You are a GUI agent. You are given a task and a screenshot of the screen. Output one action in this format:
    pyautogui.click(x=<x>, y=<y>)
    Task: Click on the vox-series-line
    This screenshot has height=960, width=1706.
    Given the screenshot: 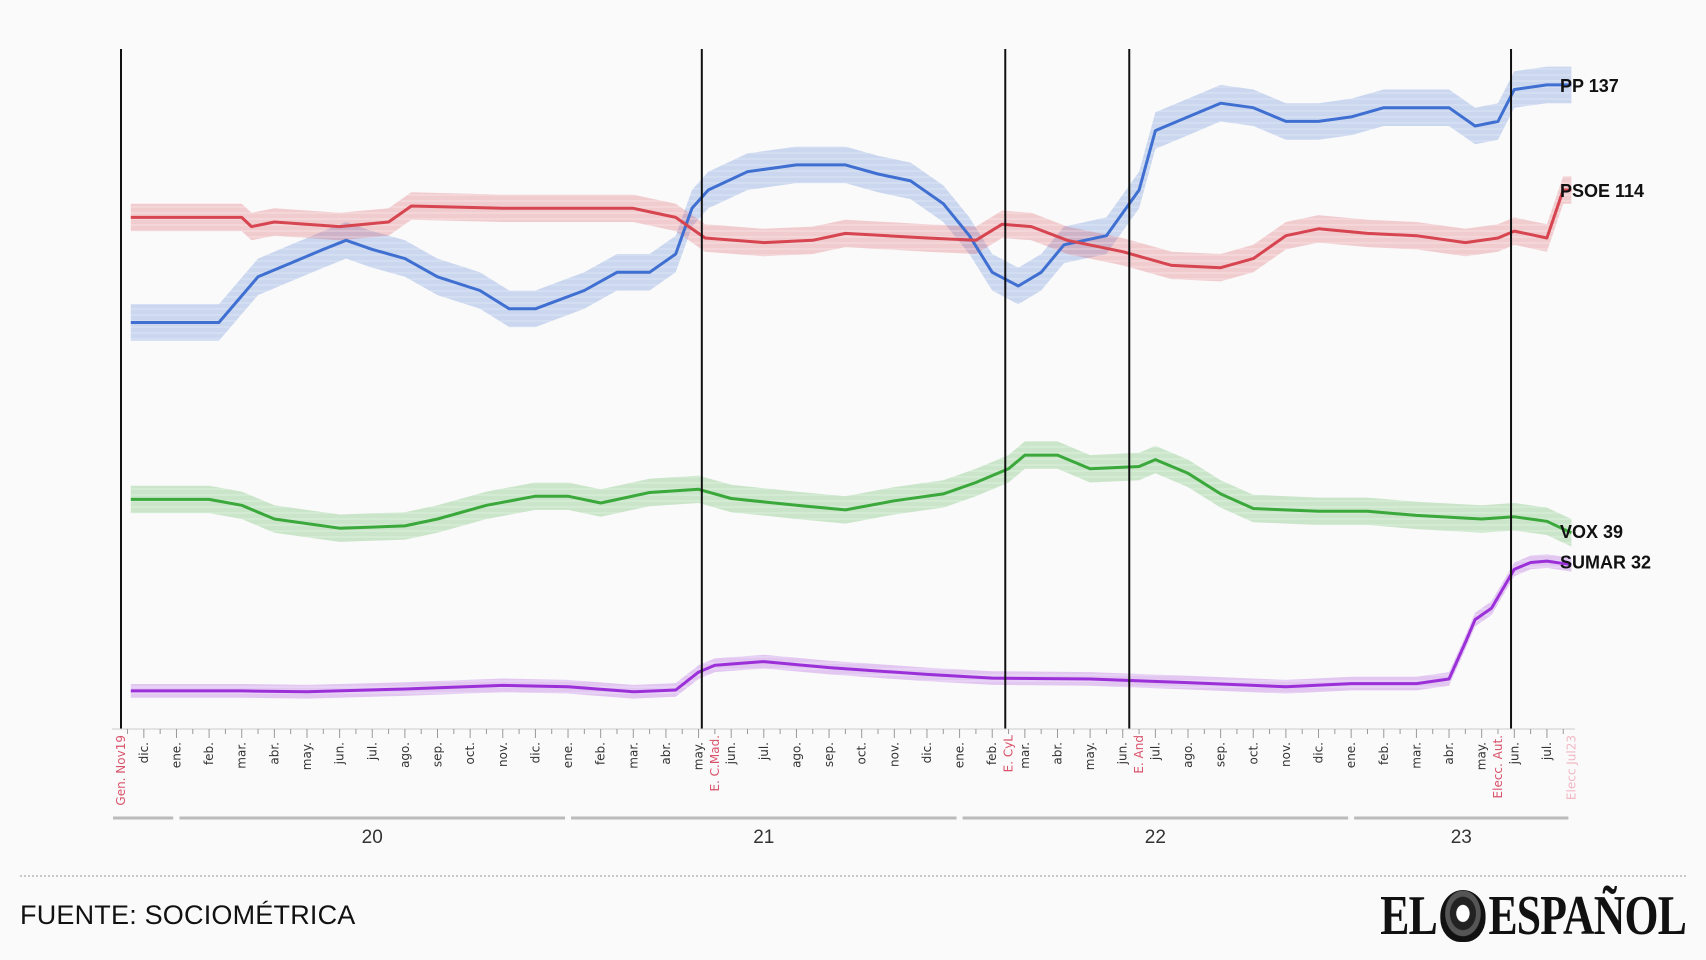 What is the action you would take?
    pyautogui.click(x=851, y=494)
    